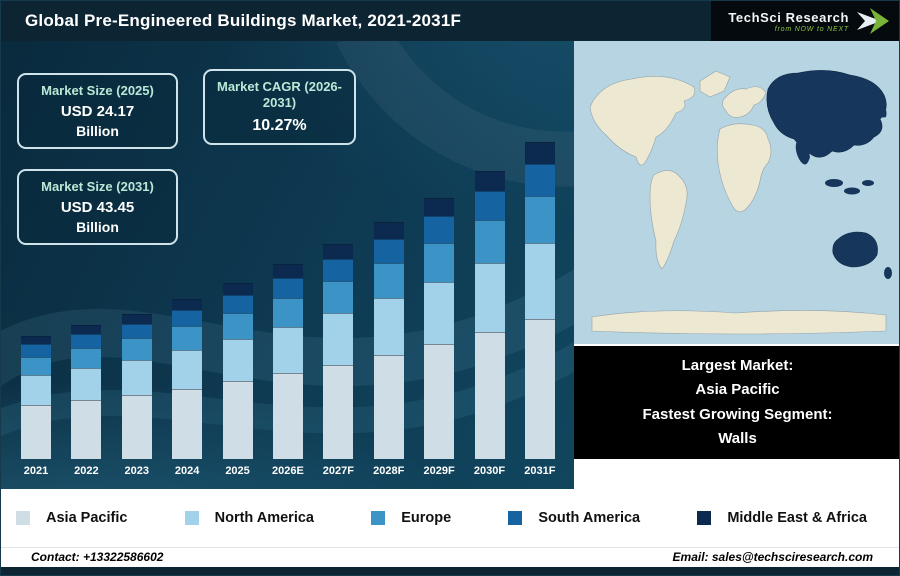  Describe the element at coordinates (540, 471) in the screenshot. I see `axis-label-2031f: 2031F` at that location.